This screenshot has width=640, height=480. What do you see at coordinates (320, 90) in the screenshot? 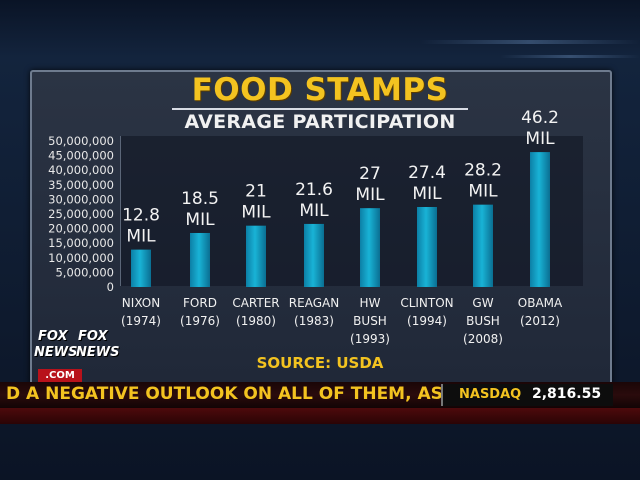
I see `chart-title: FOOD STAMPS` at bounding box center [320, 90].